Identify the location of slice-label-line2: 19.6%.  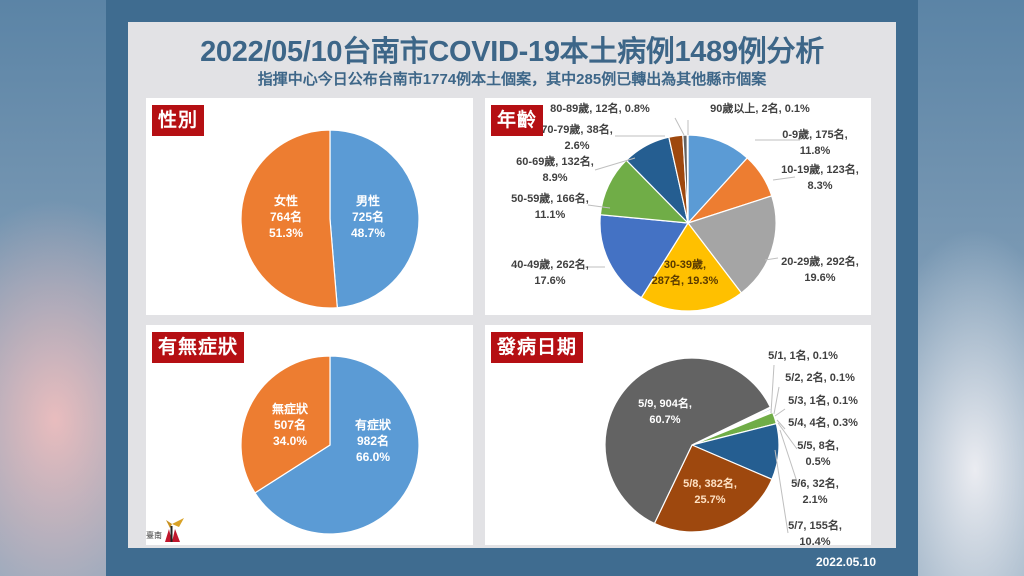
(819, 278).